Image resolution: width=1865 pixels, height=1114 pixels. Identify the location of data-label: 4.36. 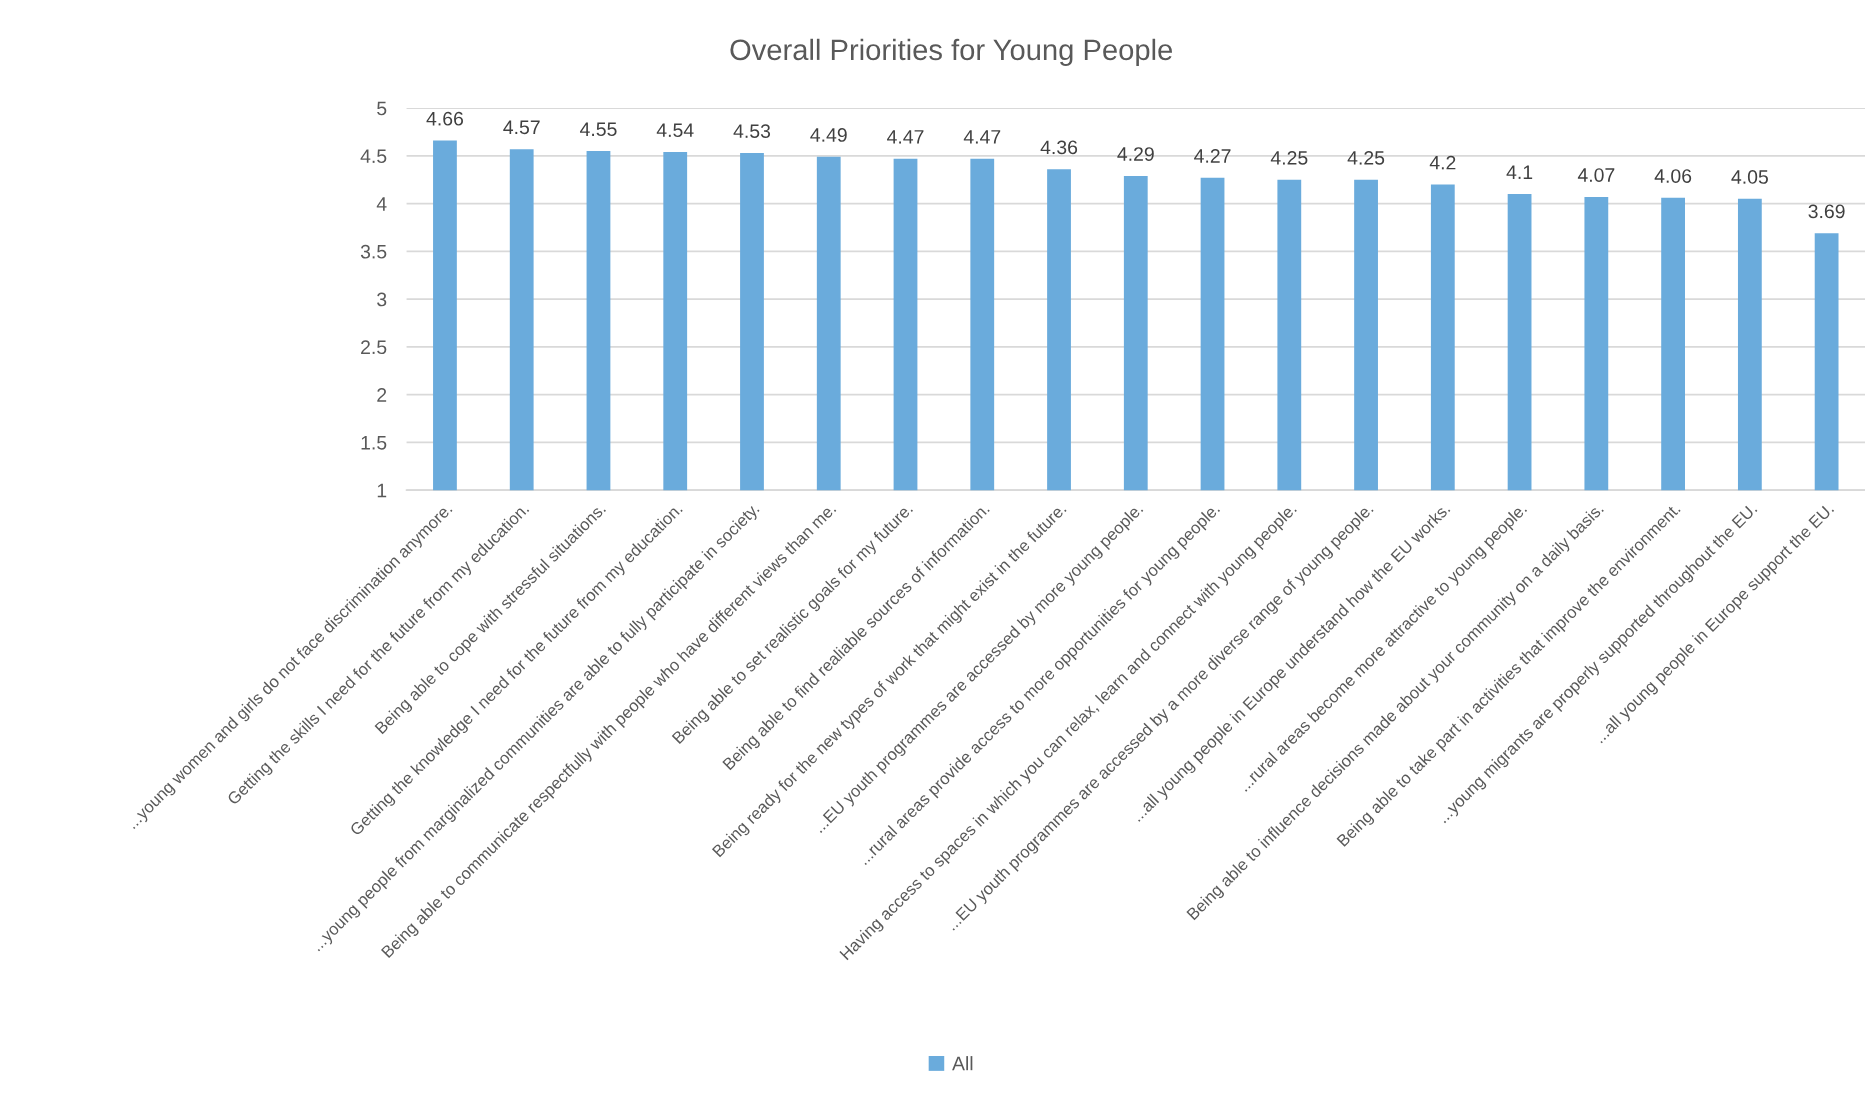
(1059, 147).